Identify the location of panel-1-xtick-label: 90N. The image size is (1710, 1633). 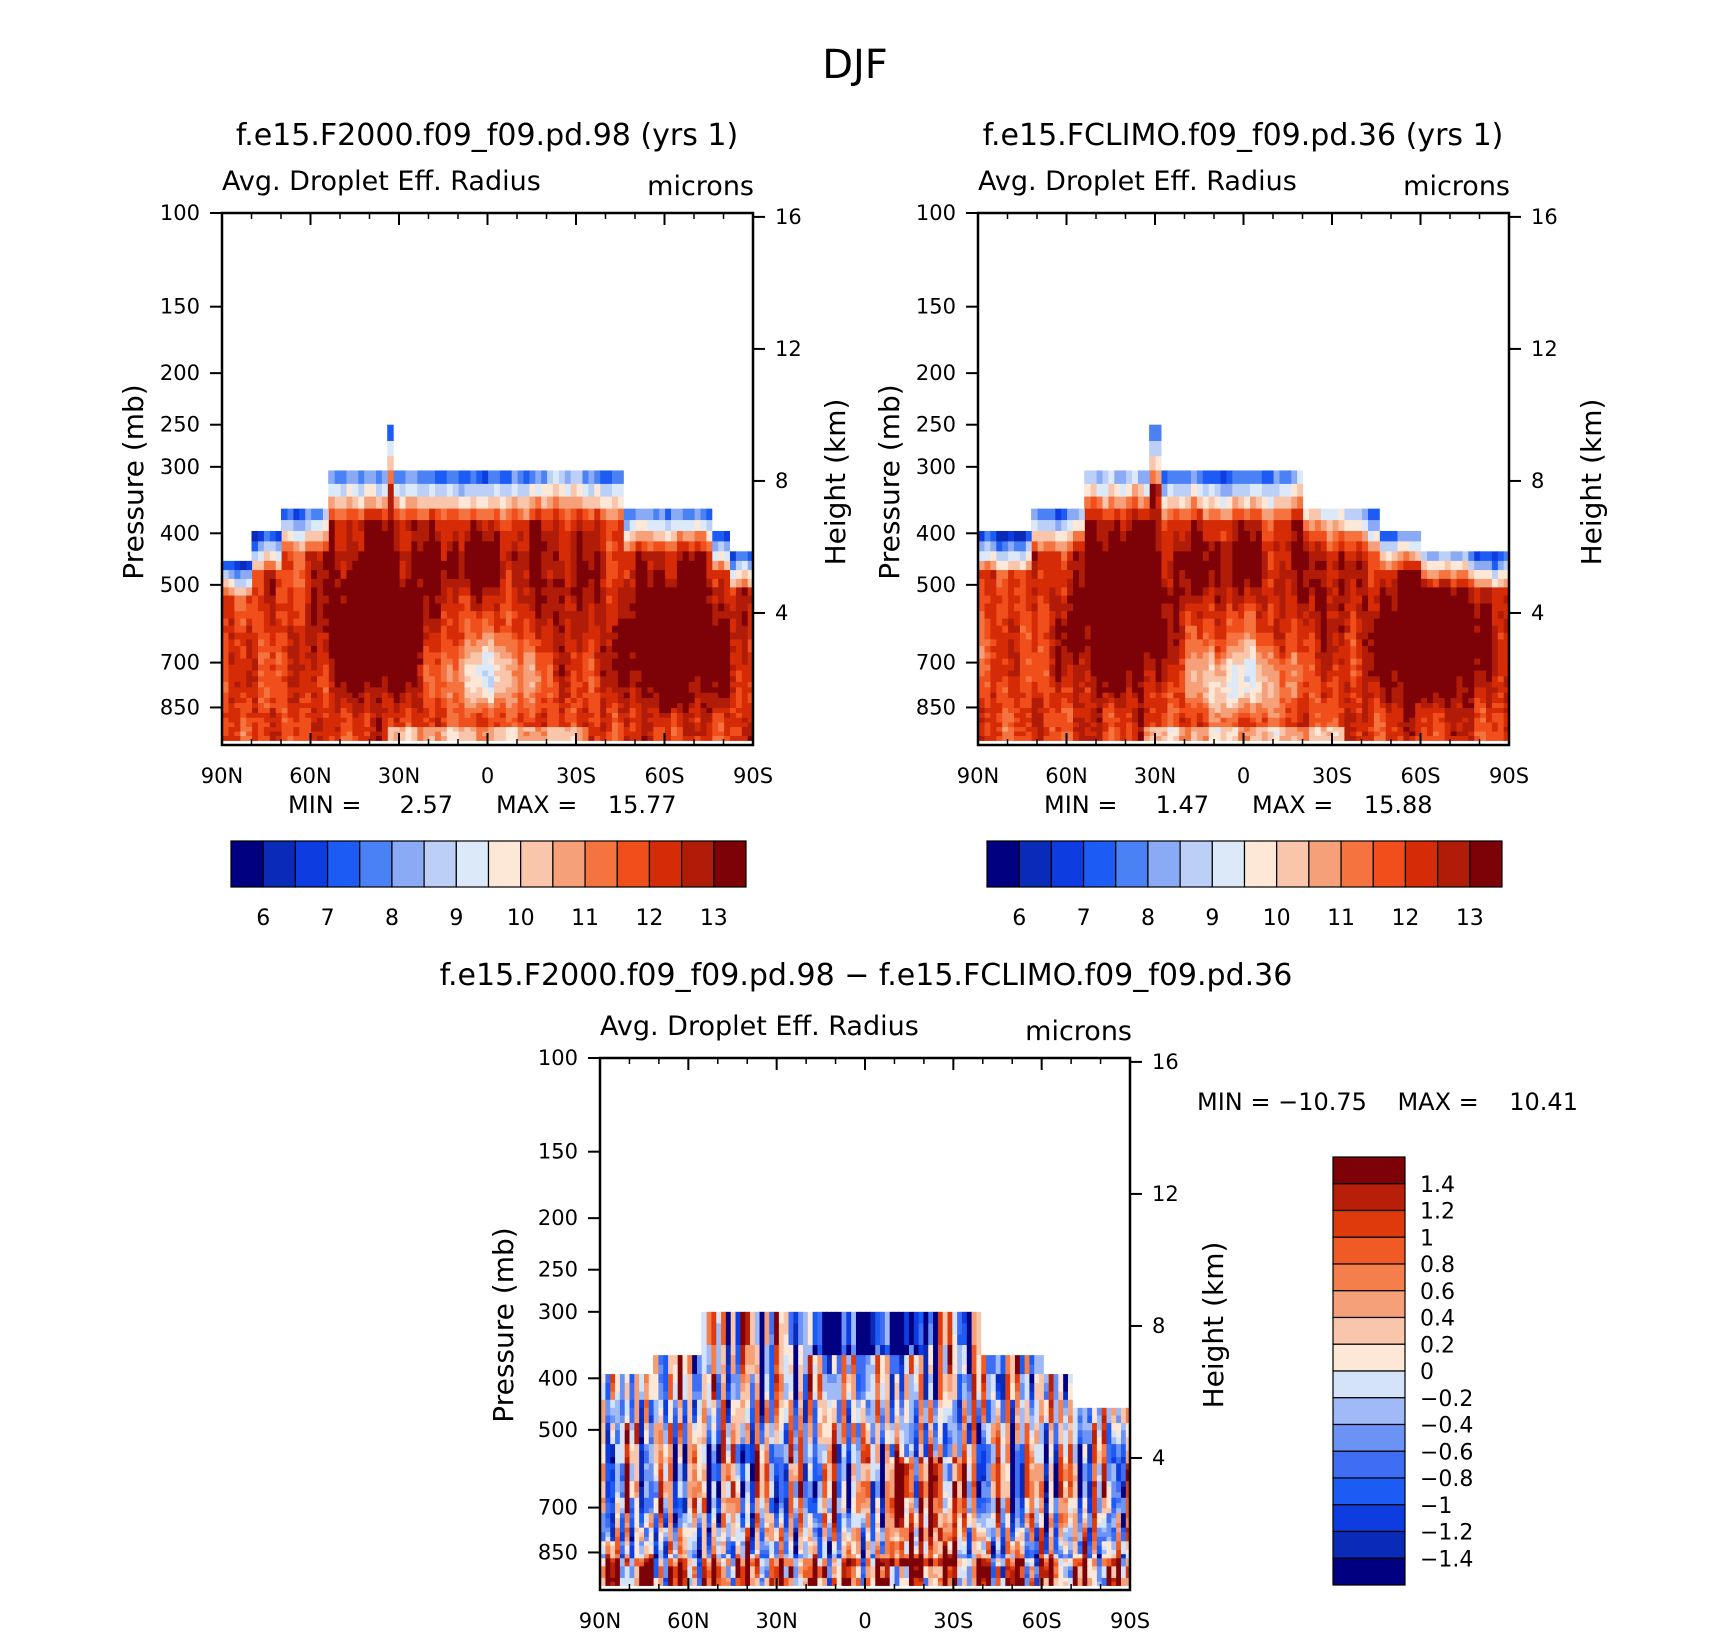
(222, 776).